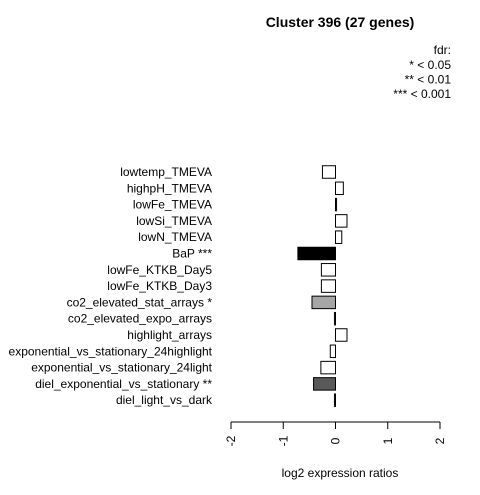 The width and height of the screenshot is (480, 495). What do you see at coordinates (159, 270) in the screenshot?
I see `category-label: lowFe_KTKB_Day5` at bounding box center [159, 270].